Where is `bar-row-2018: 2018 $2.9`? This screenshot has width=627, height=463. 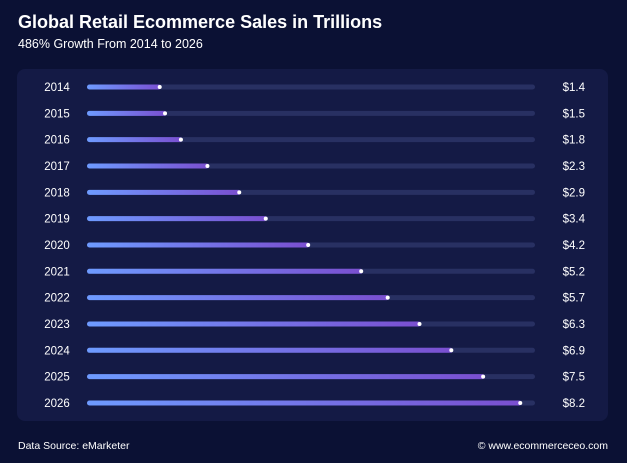 bar-row-2018: 2018 $2.9 is located at coordinates (314, 193).